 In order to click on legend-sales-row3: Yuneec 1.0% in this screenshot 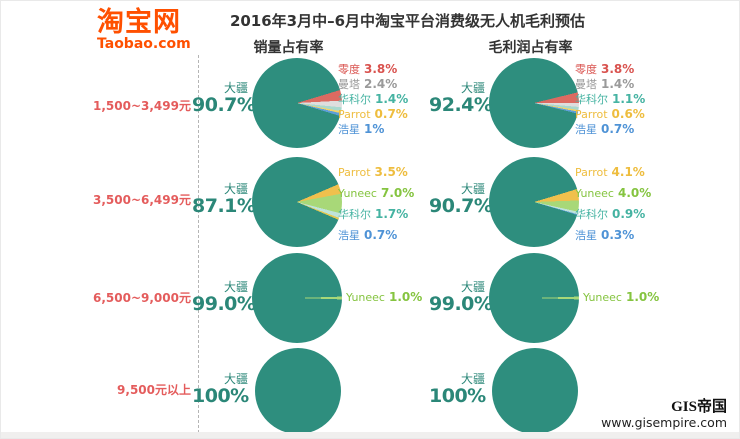, I will do `click(384, 298)`.